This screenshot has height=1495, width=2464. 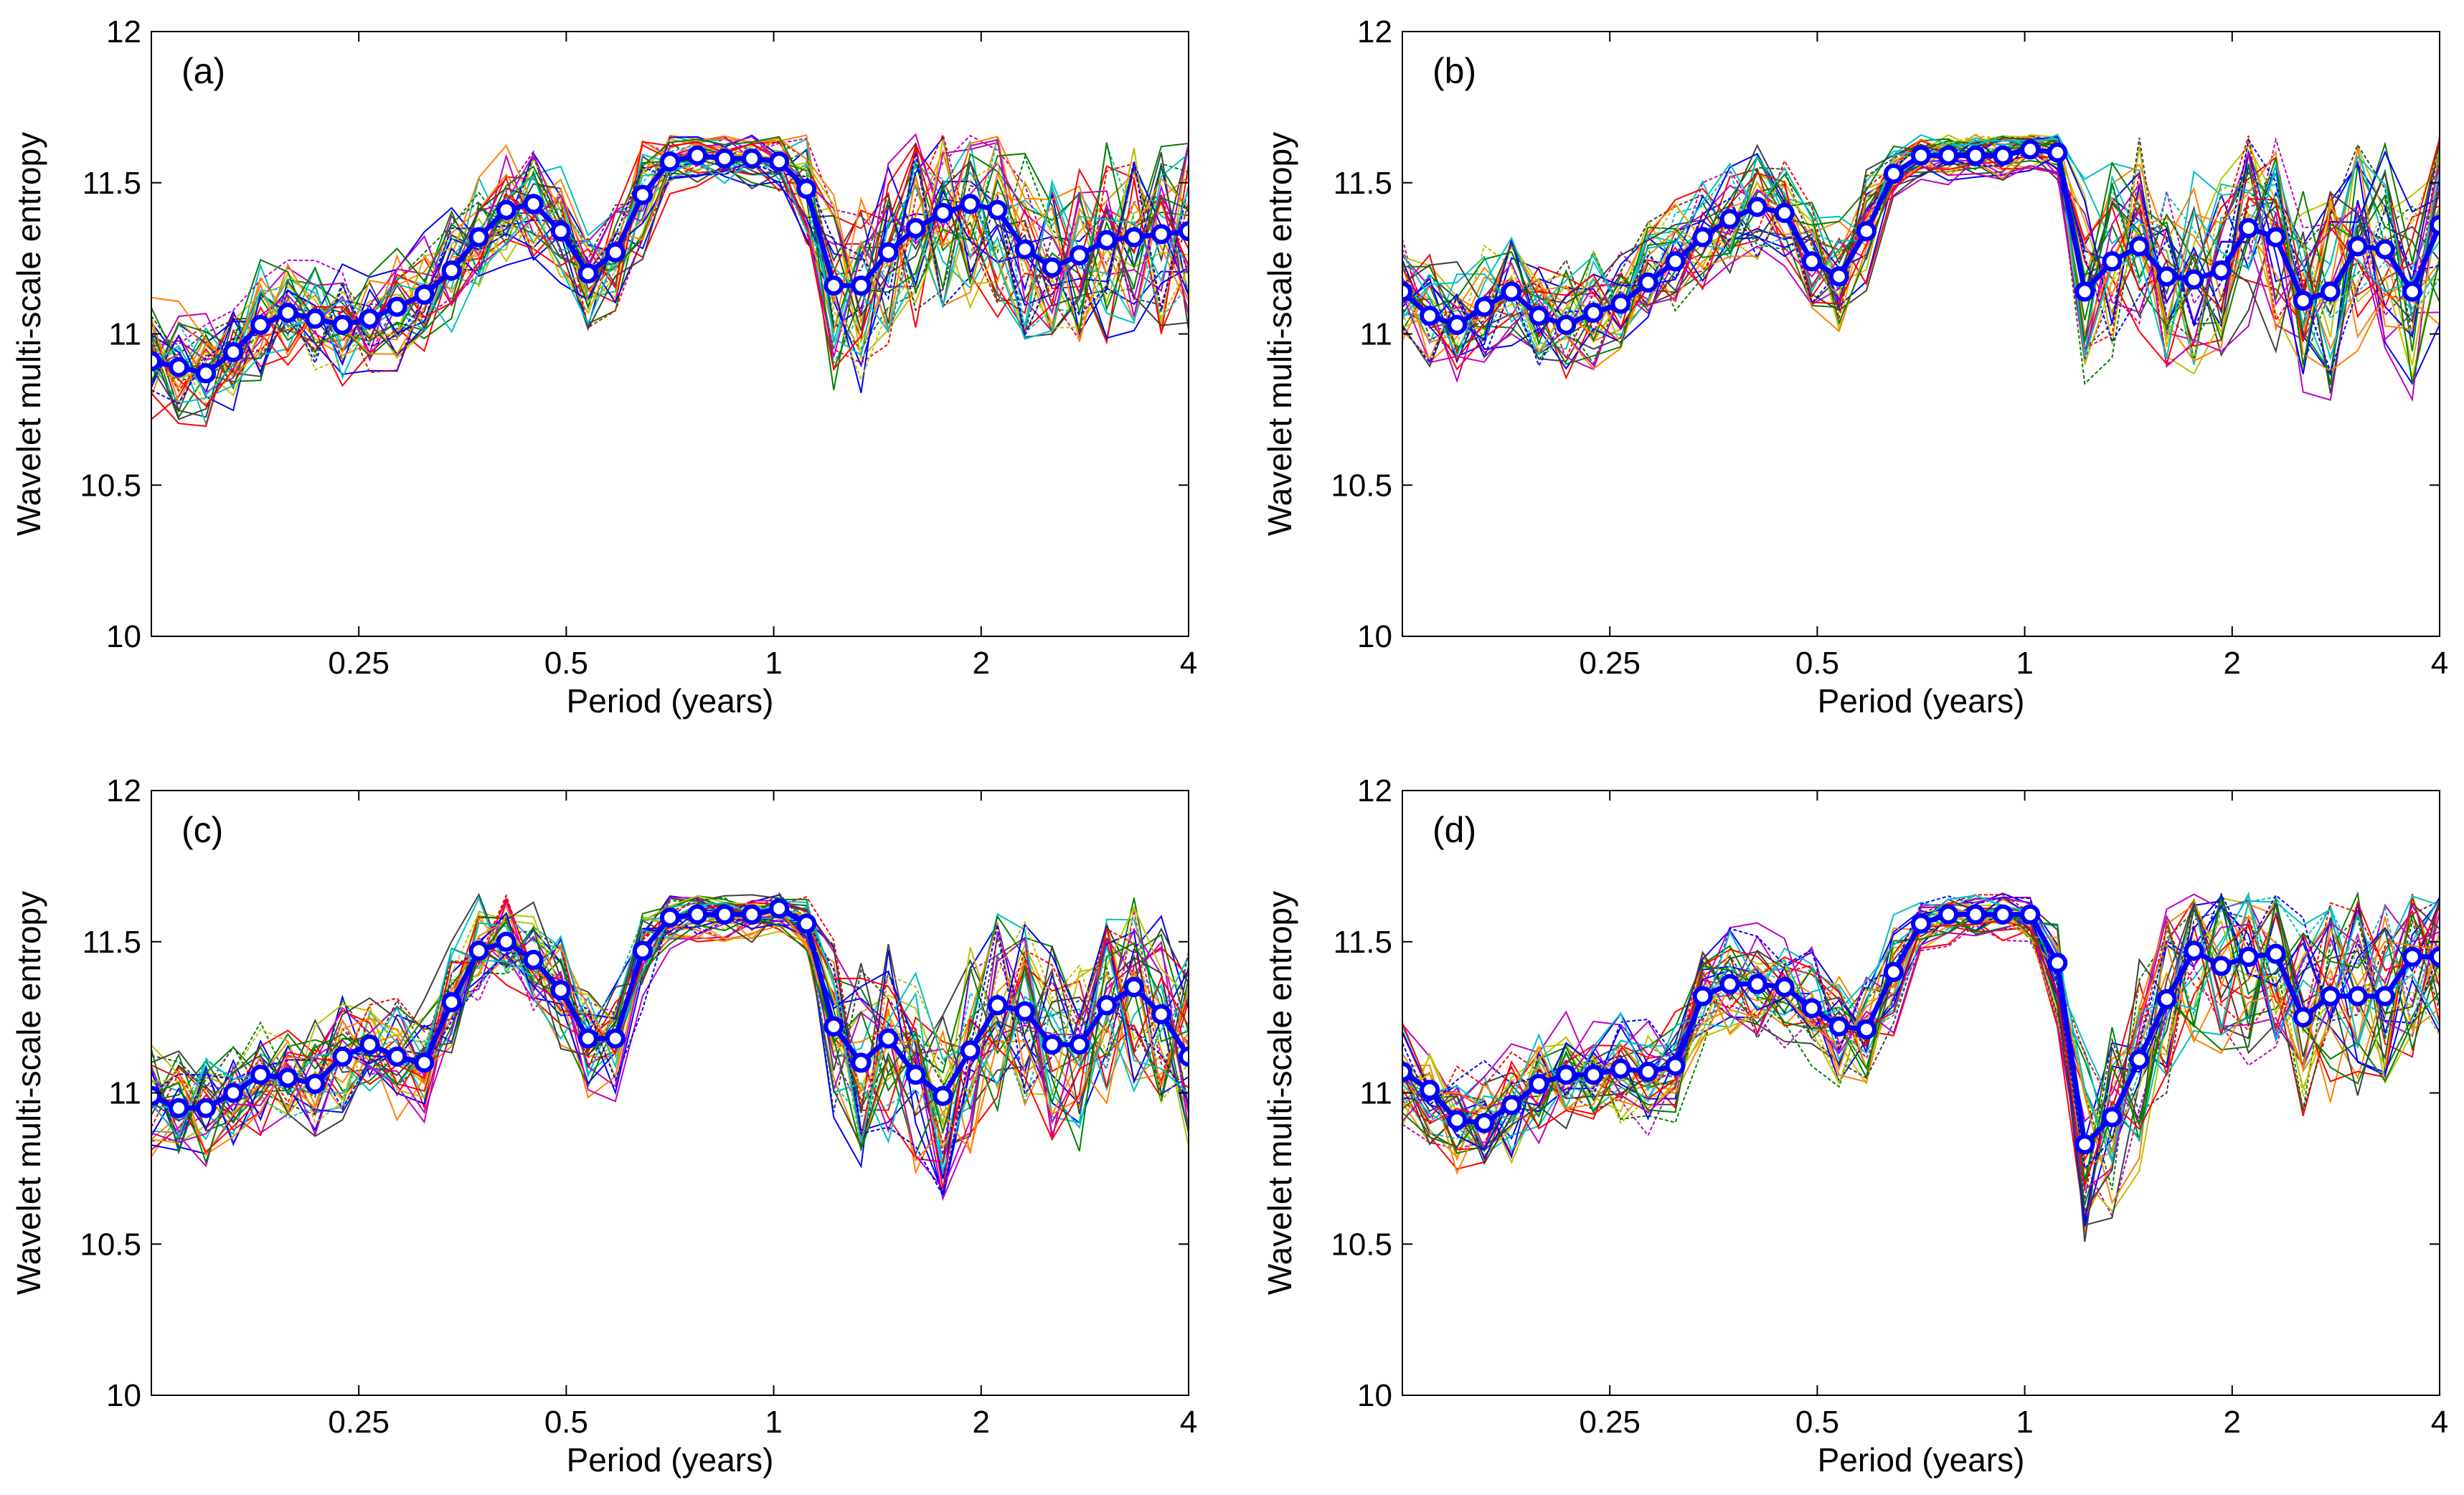 I want to click on y-tick-label: 10, so click(x=1374, y=1395).